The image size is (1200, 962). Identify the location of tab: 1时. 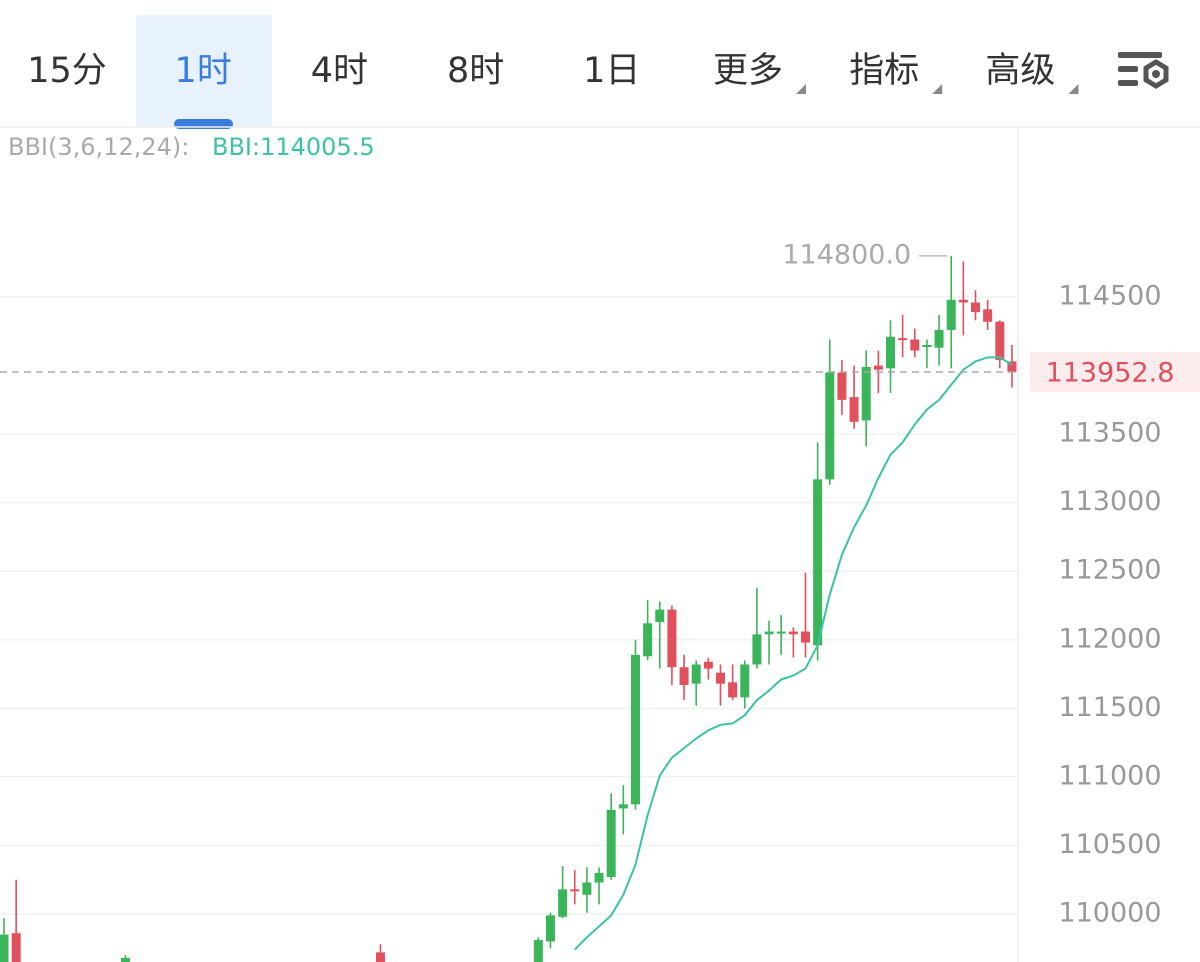
(203, 71).